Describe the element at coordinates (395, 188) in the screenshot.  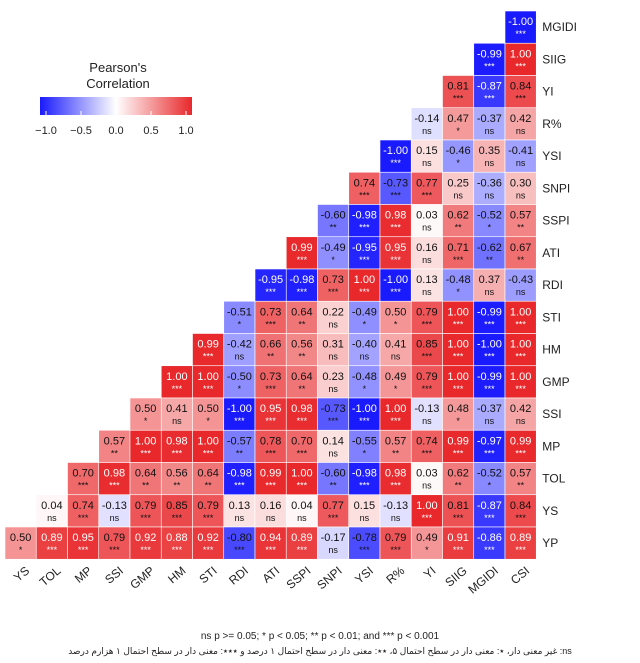
I see `heatmap-cell: -0.73***` at that location.